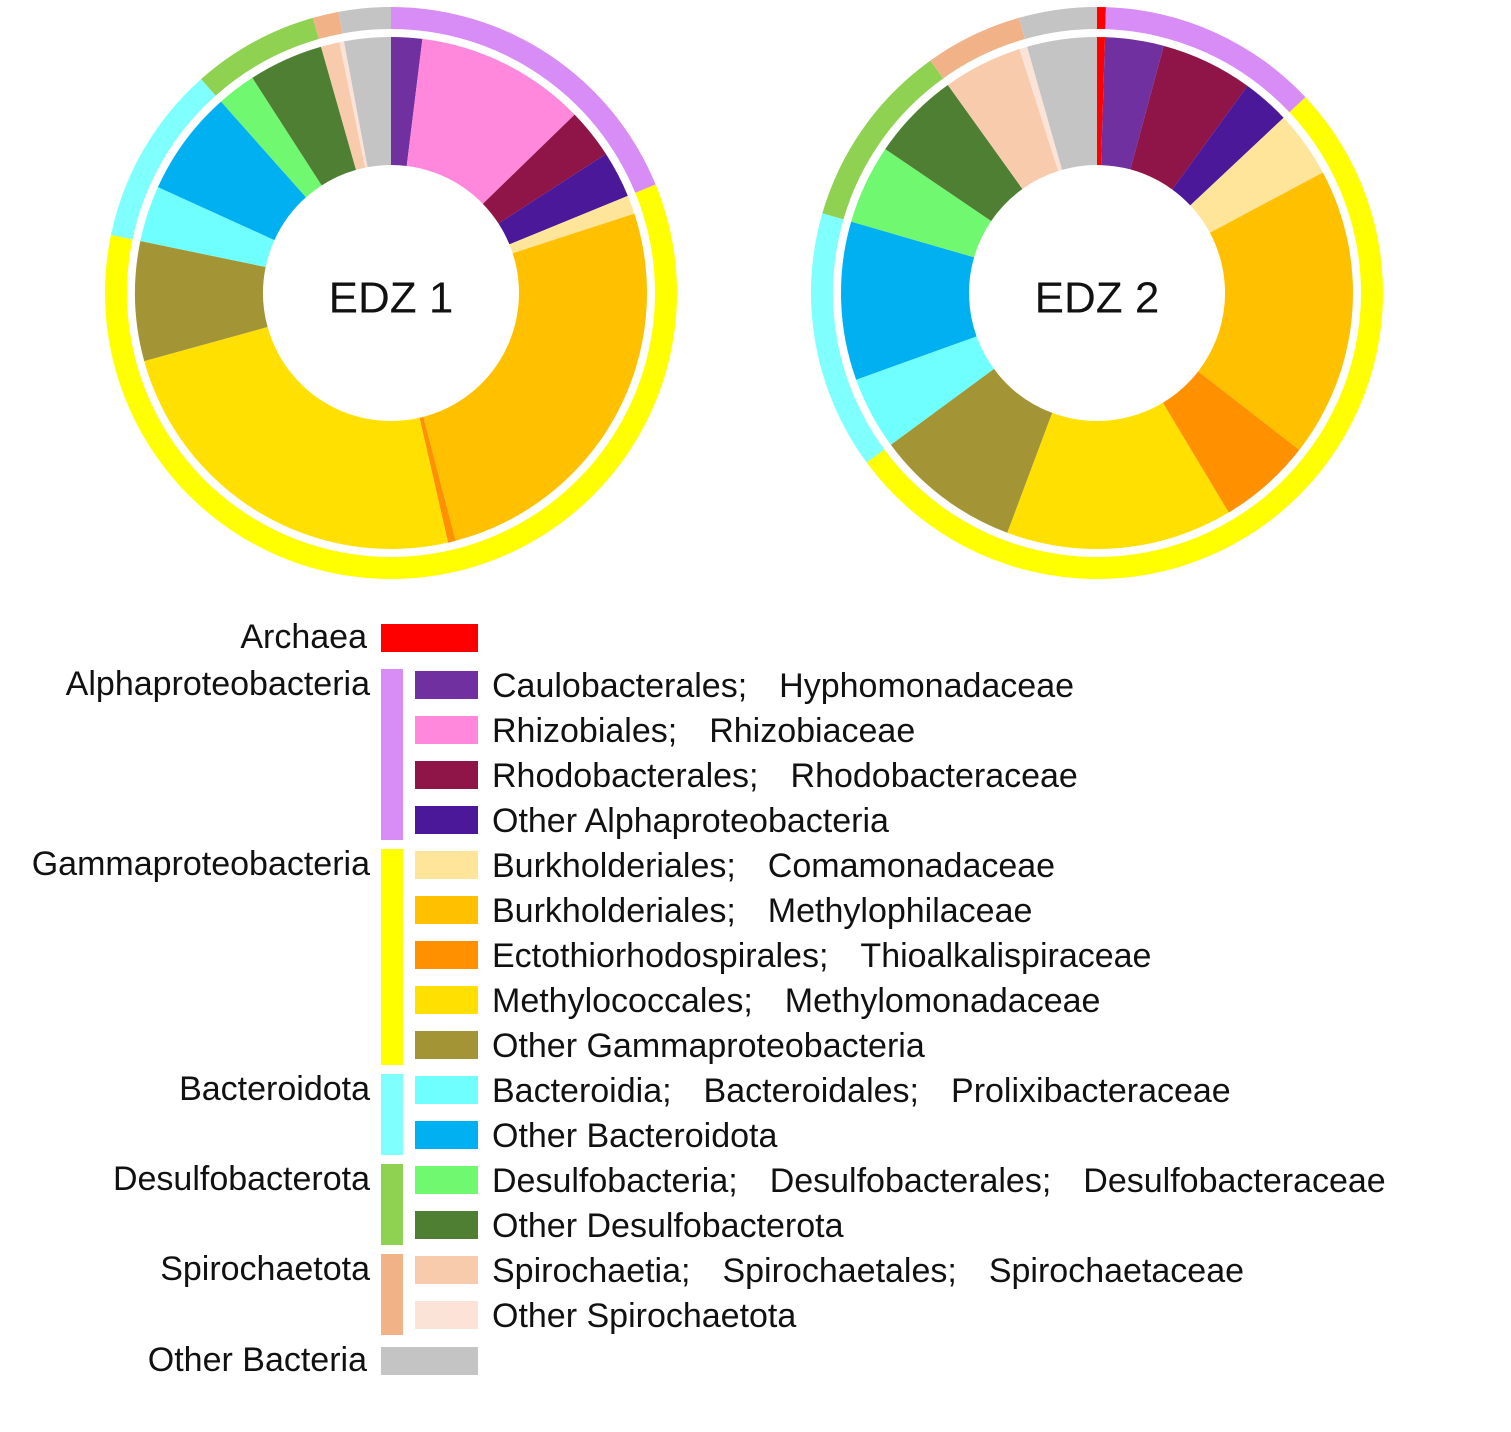  What do you see at coordinates (921, 203) in the screenshot?
I see `inner-ring-edz-2-slice-desulfobacteria-desulfobacterales-desulfobacteraceae` at bounding box center [921, 203].